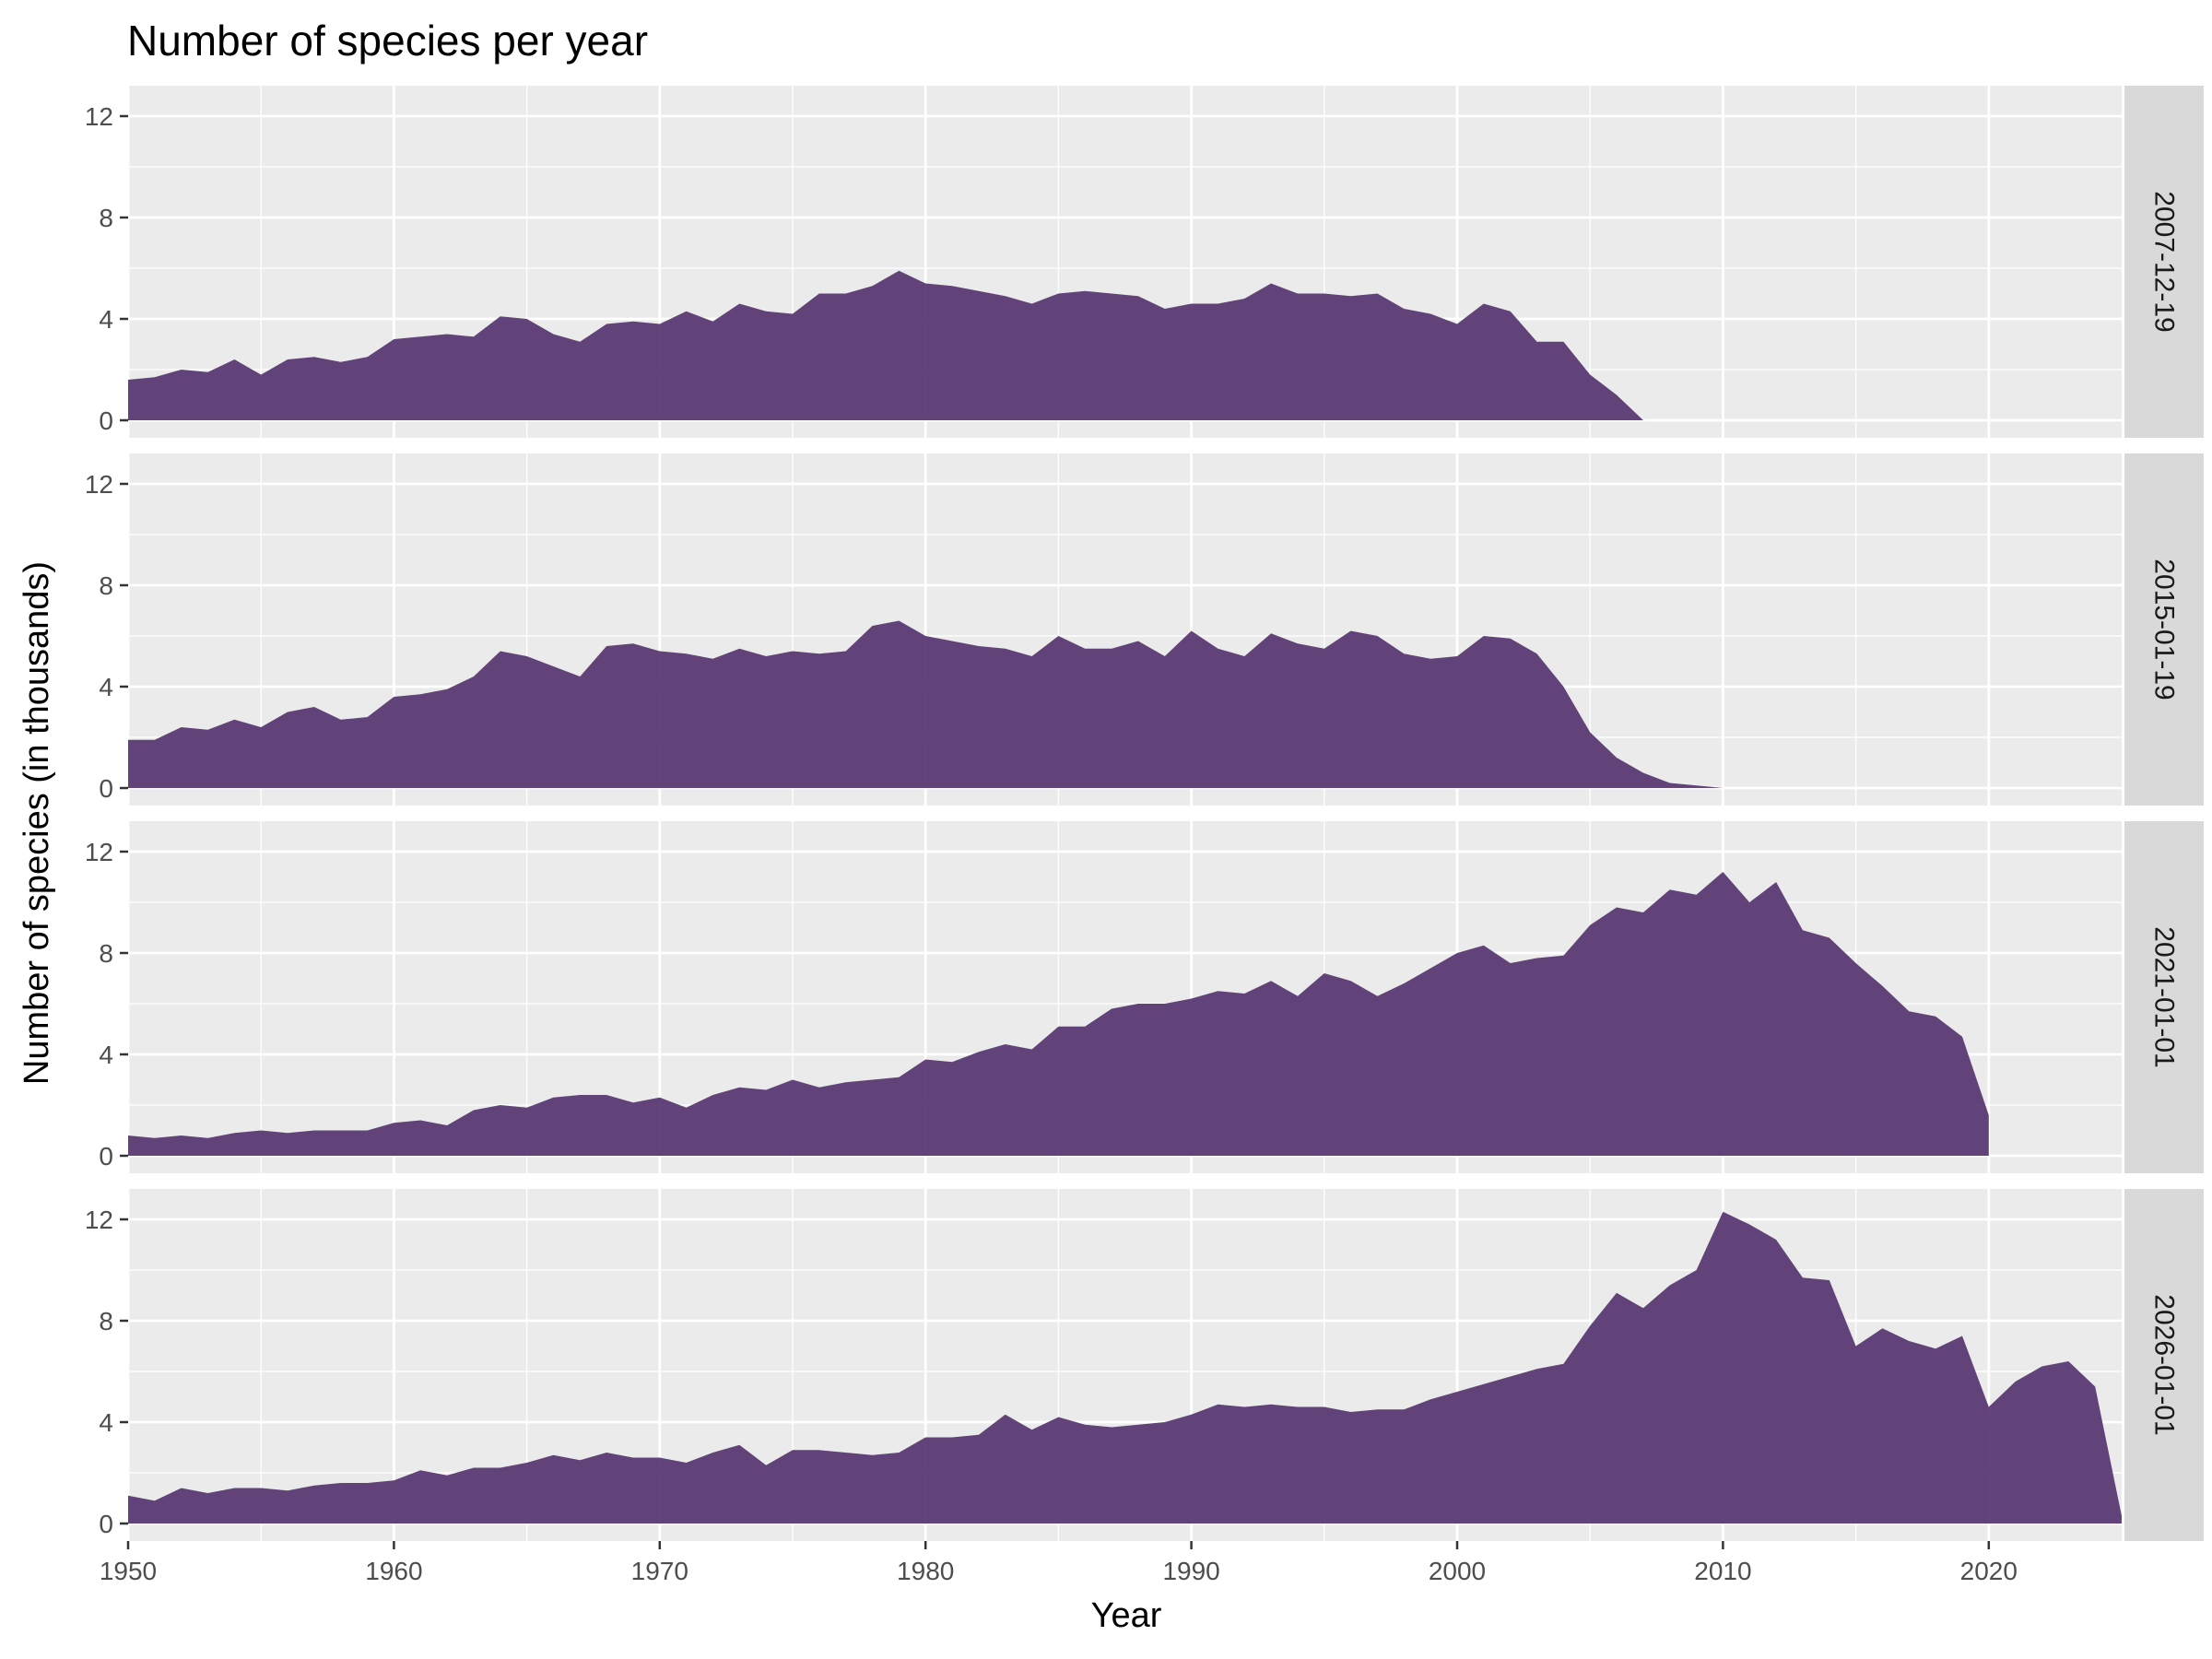 The width and height of the screenshot is (2212, 1659). What do you see at coordinates (1457, 1571) in the screenshot?
I see `x-tick-label: 2000` at bounding box center [1457, 1571].